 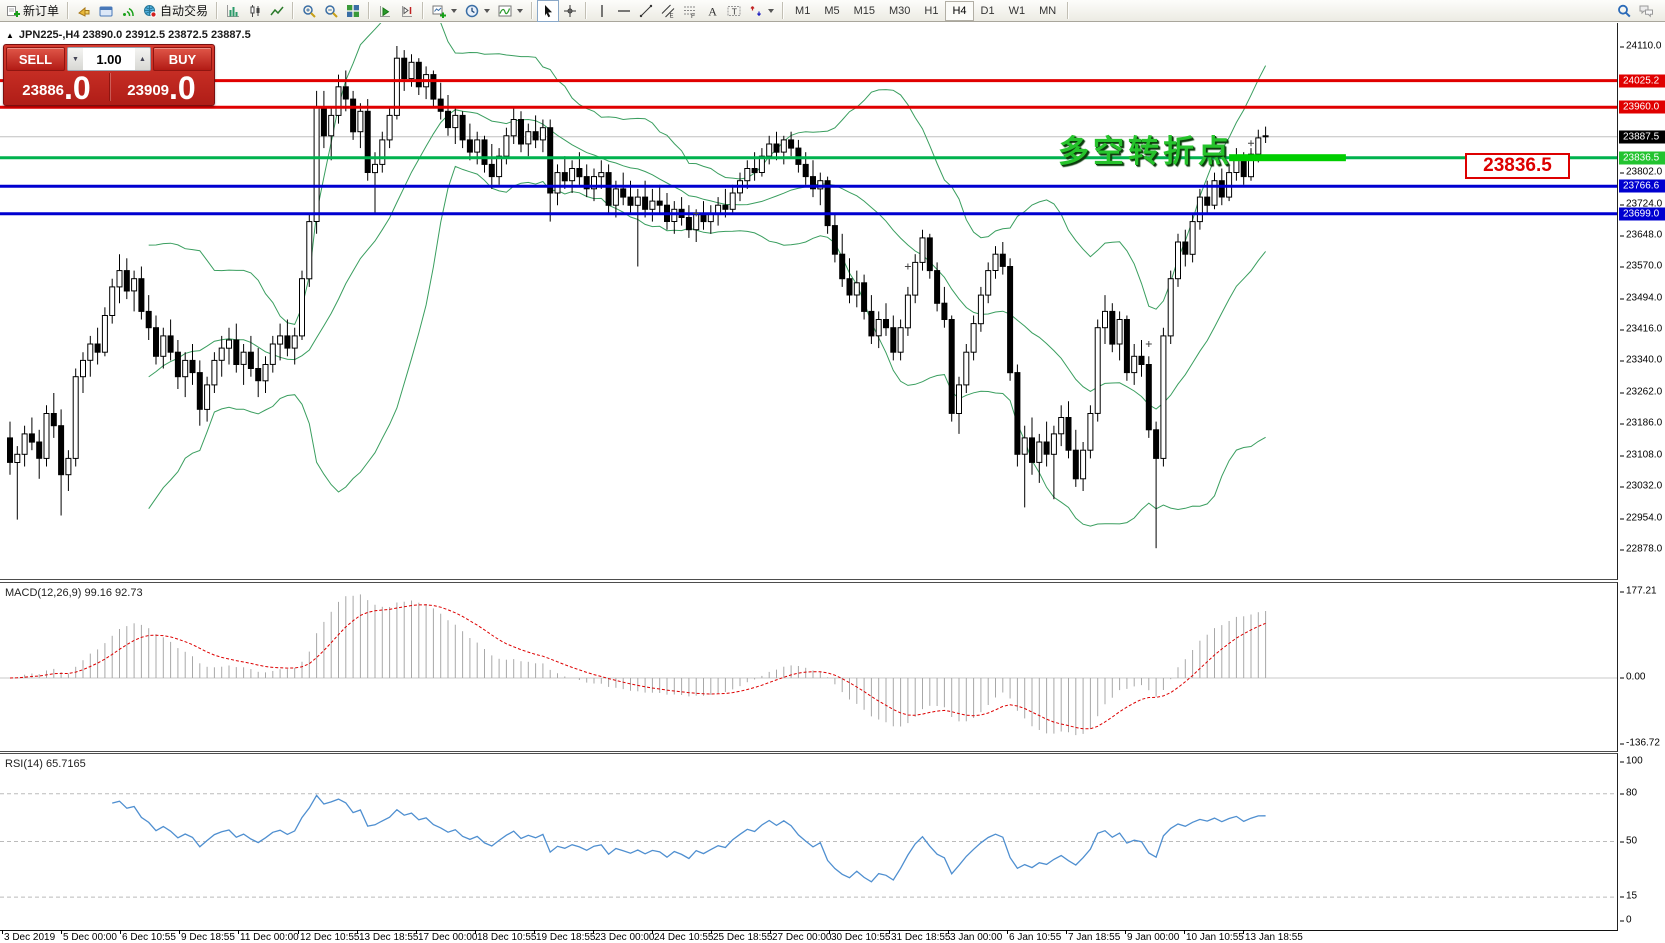 I want to click on volume-input, so click(x=109, y=59).